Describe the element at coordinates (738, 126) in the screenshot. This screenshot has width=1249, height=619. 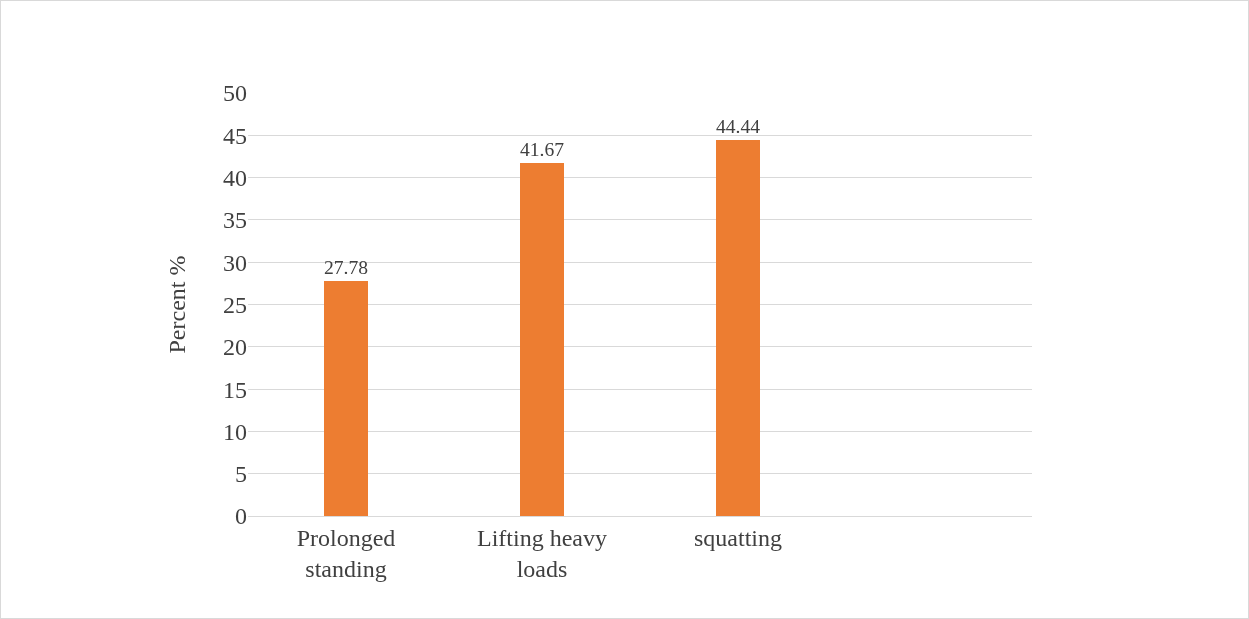
I see `data-label: 44.44` at that location.